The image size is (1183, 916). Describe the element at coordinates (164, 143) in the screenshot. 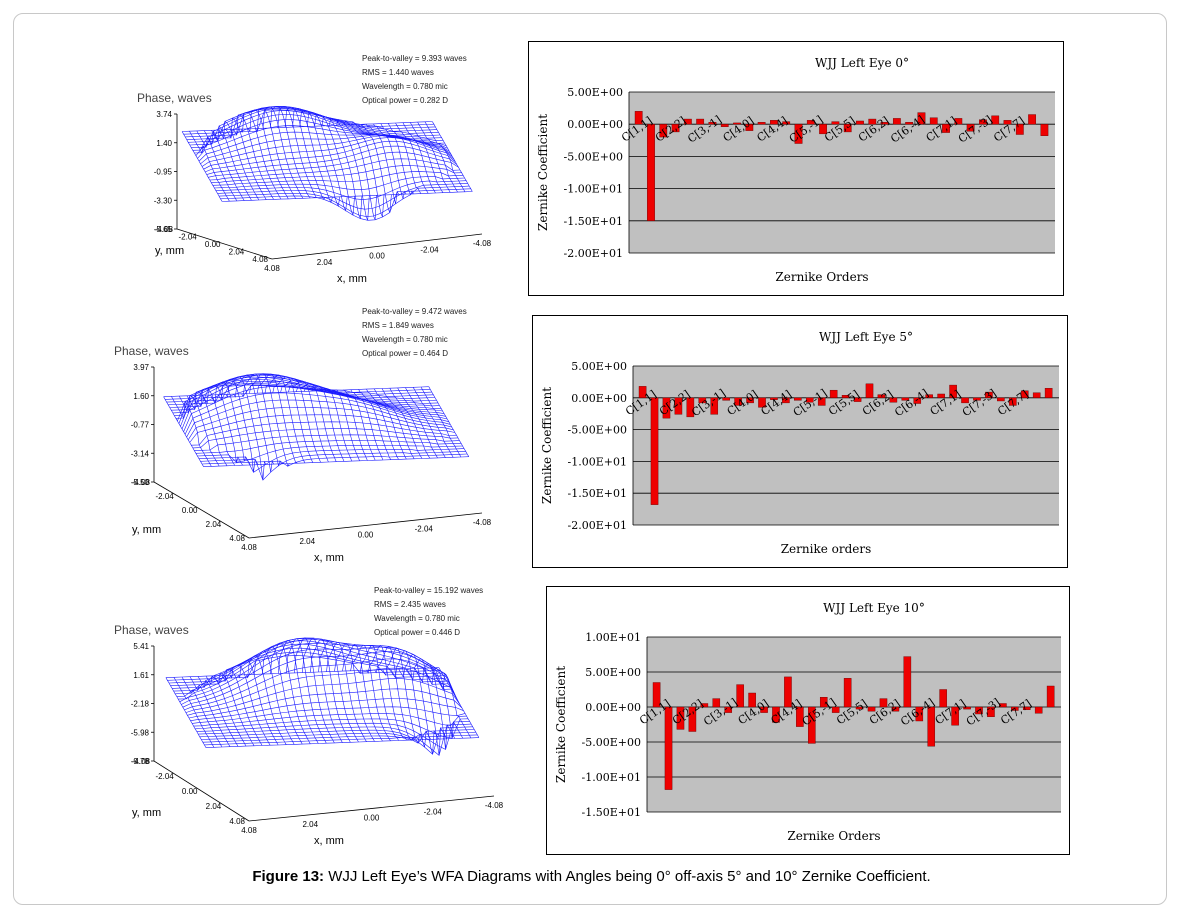

I see `z-tick-label: 1.40` at that location.